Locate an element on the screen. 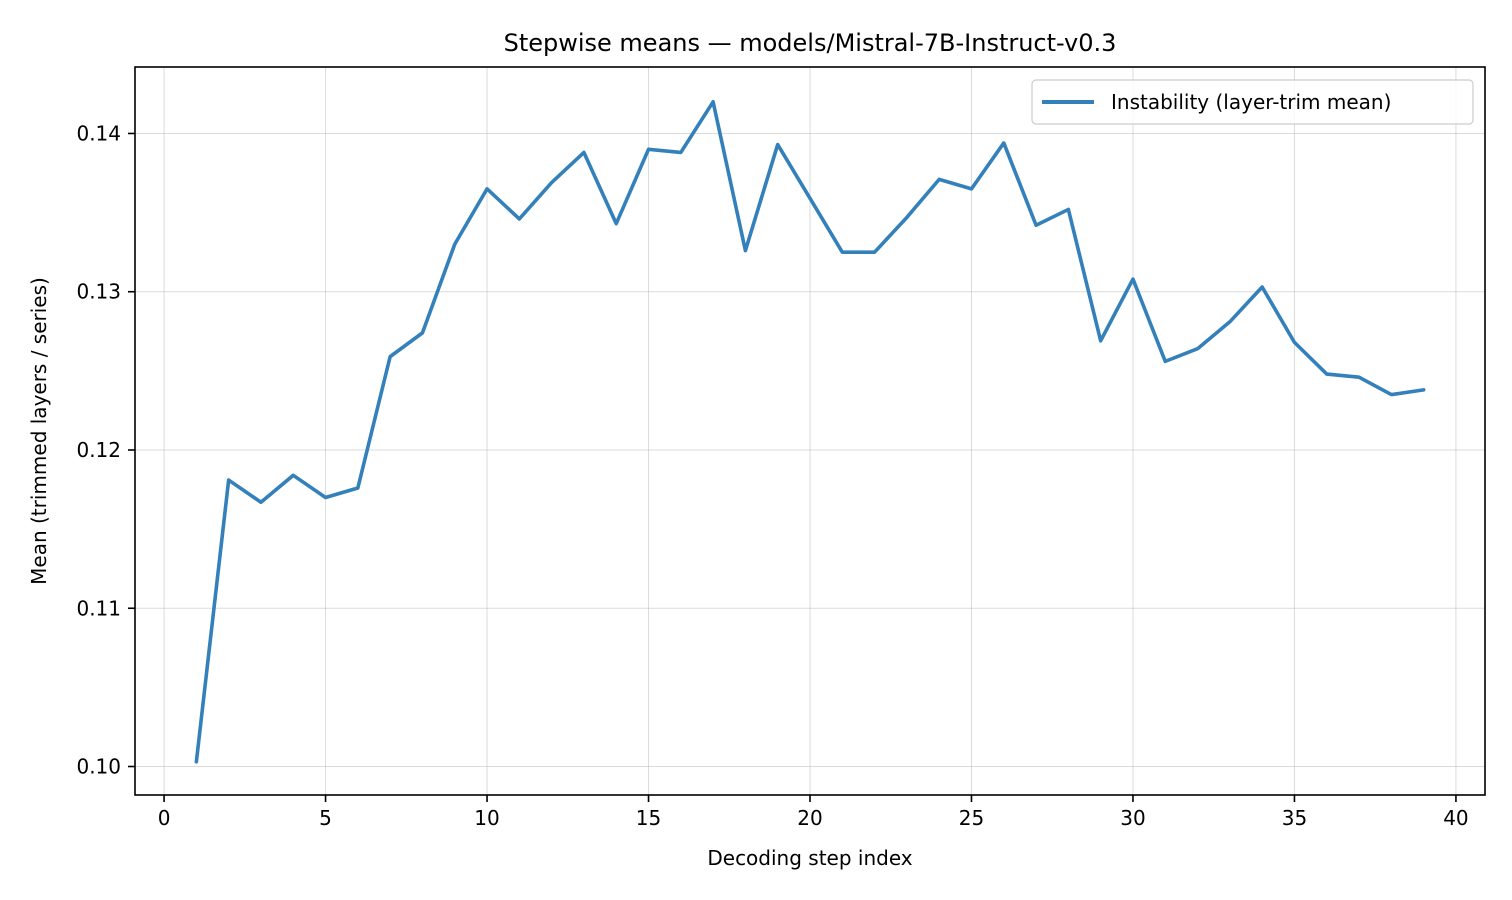 The width and height of the screenshot is (1512, 900). y-tick-label: 0.12 is located at coordinates (98, 450).